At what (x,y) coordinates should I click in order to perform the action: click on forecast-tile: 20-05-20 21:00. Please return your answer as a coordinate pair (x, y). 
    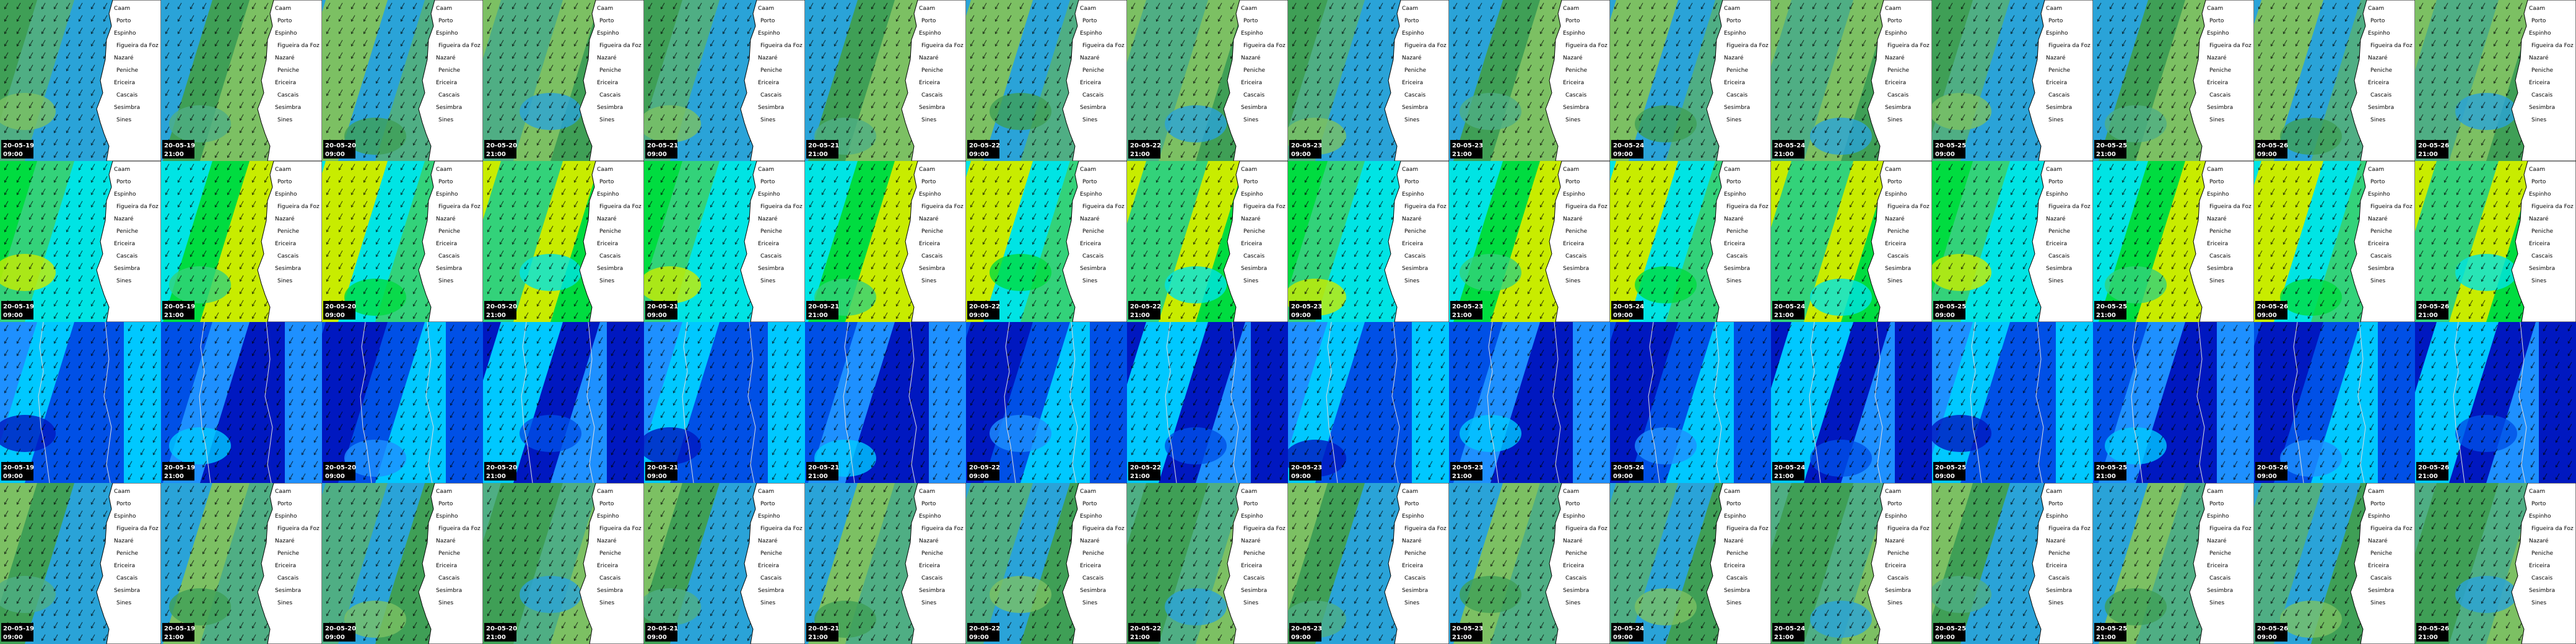
    Looking at the image, I should click on (563, 402).